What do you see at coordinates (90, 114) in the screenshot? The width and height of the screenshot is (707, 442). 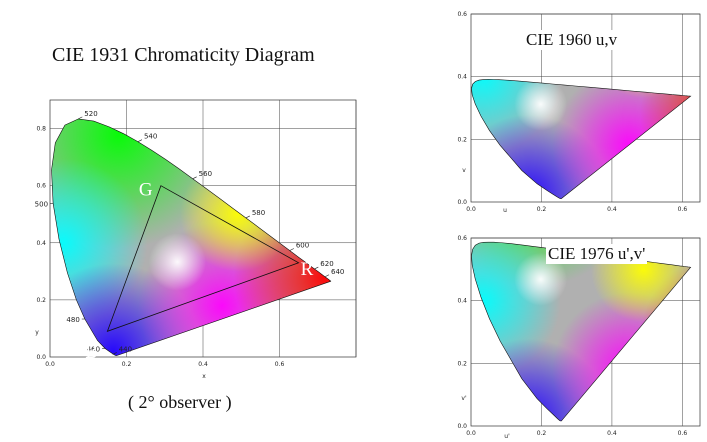 I see `wavelength-label: 520` at bounding box center [90, 114].